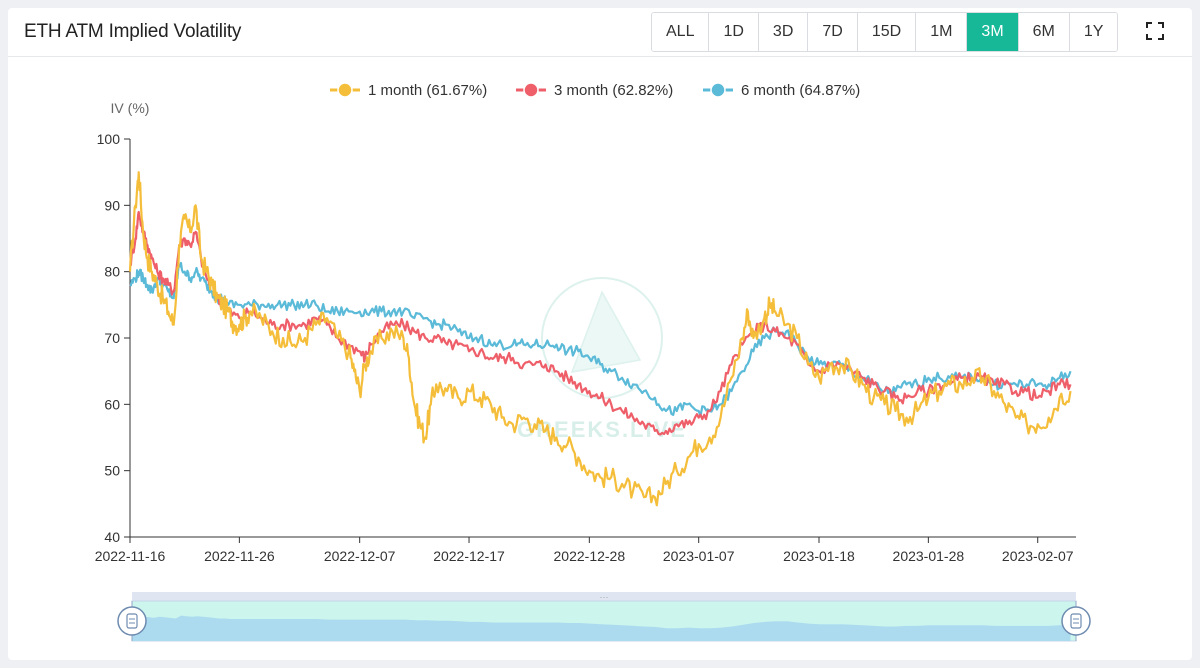 This screenshot has width=1200, height=668. I want to click on legend-label: 6 month (64.87%), so click(800, 90).